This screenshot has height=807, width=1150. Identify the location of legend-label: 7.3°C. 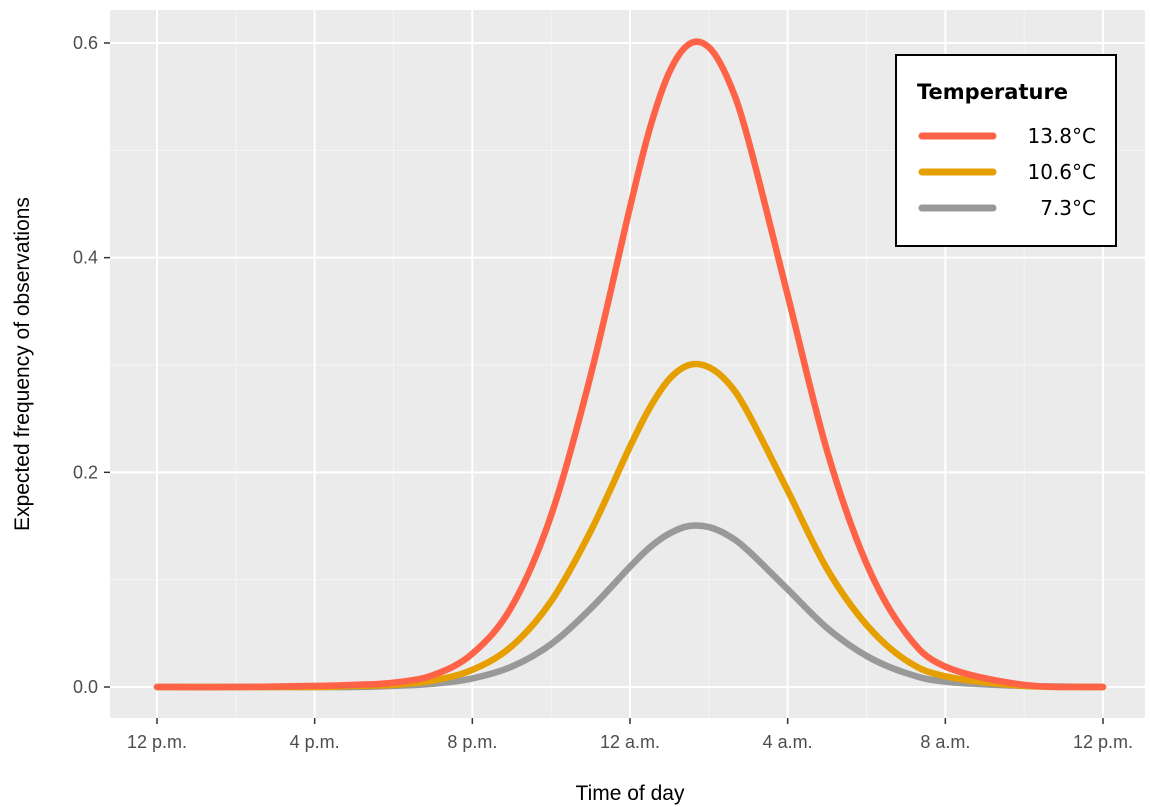
(1068, 208).